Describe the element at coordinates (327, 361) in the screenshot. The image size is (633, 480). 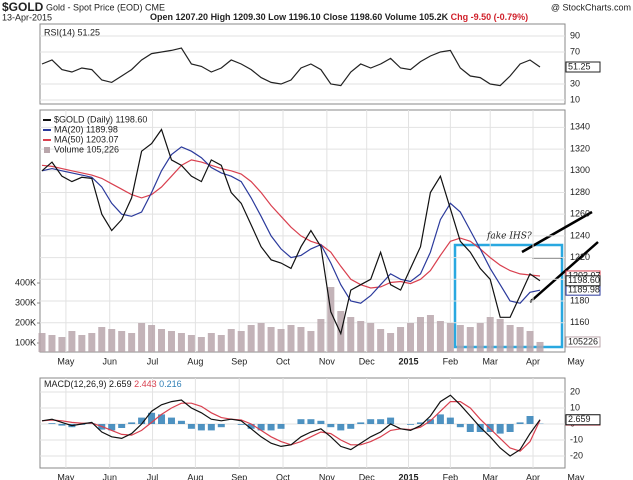
I see `x-tick-label: Nov` at that location.